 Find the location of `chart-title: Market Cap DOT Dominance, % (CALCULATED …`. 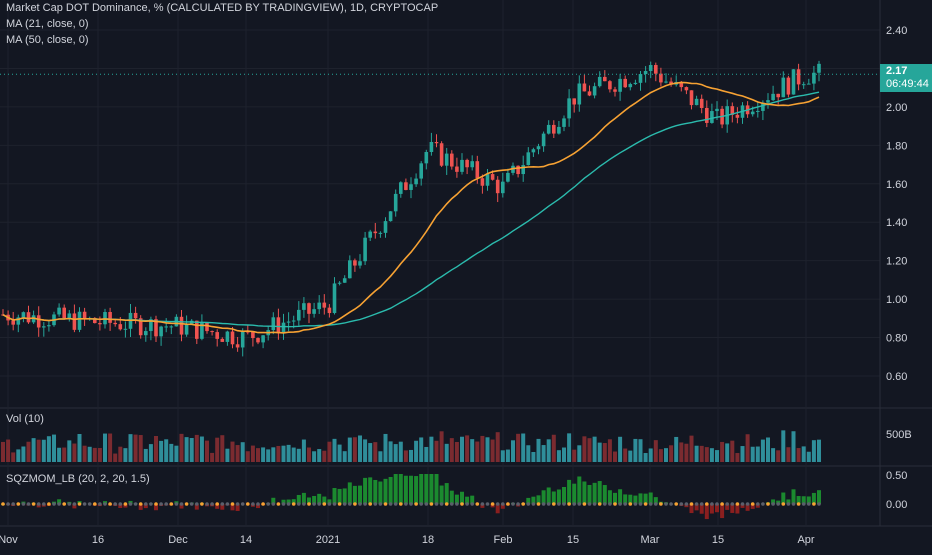

chart-title: Market Cap DOT Dominance, % (CALCULATED … is located at coordinates (222, 8).